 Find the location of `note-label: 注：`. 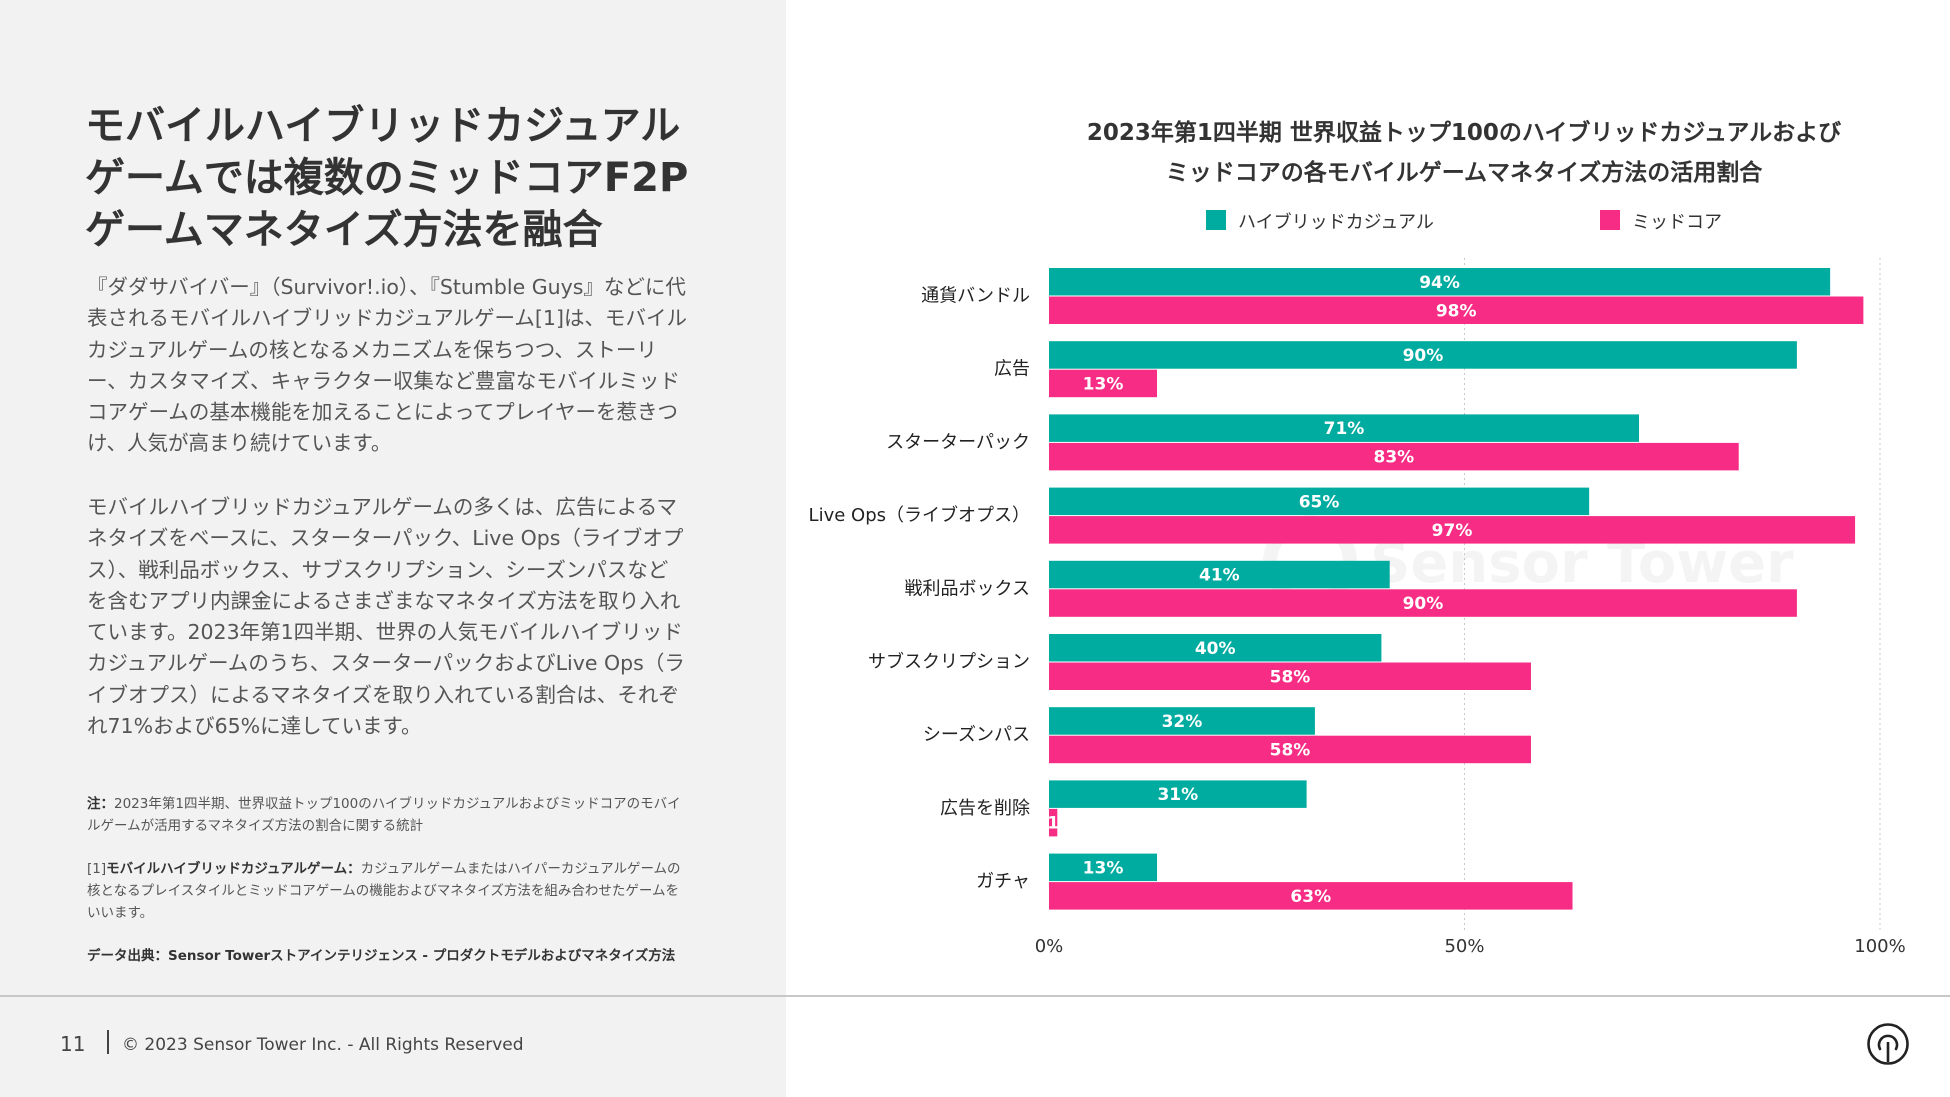

note-label: 注： is located at coordinates (100, 804).